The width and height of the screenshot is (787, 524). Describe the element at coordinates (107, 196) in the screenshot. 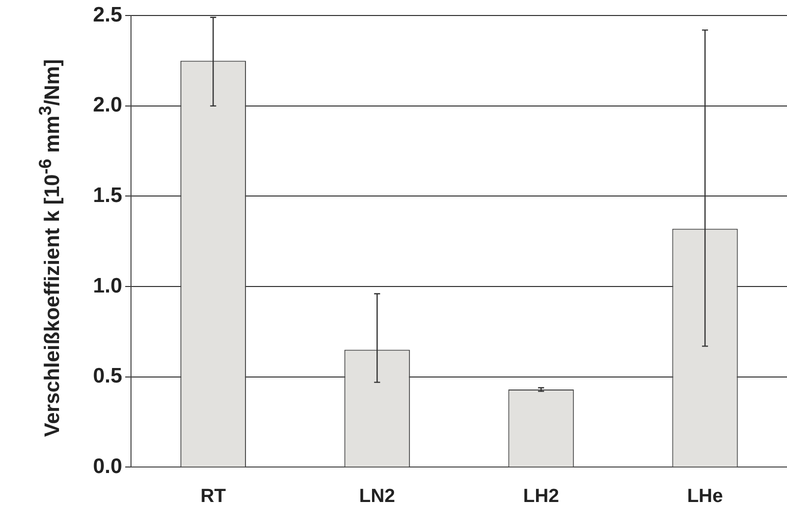

I see `y-tick-label: 1.5` at that location.